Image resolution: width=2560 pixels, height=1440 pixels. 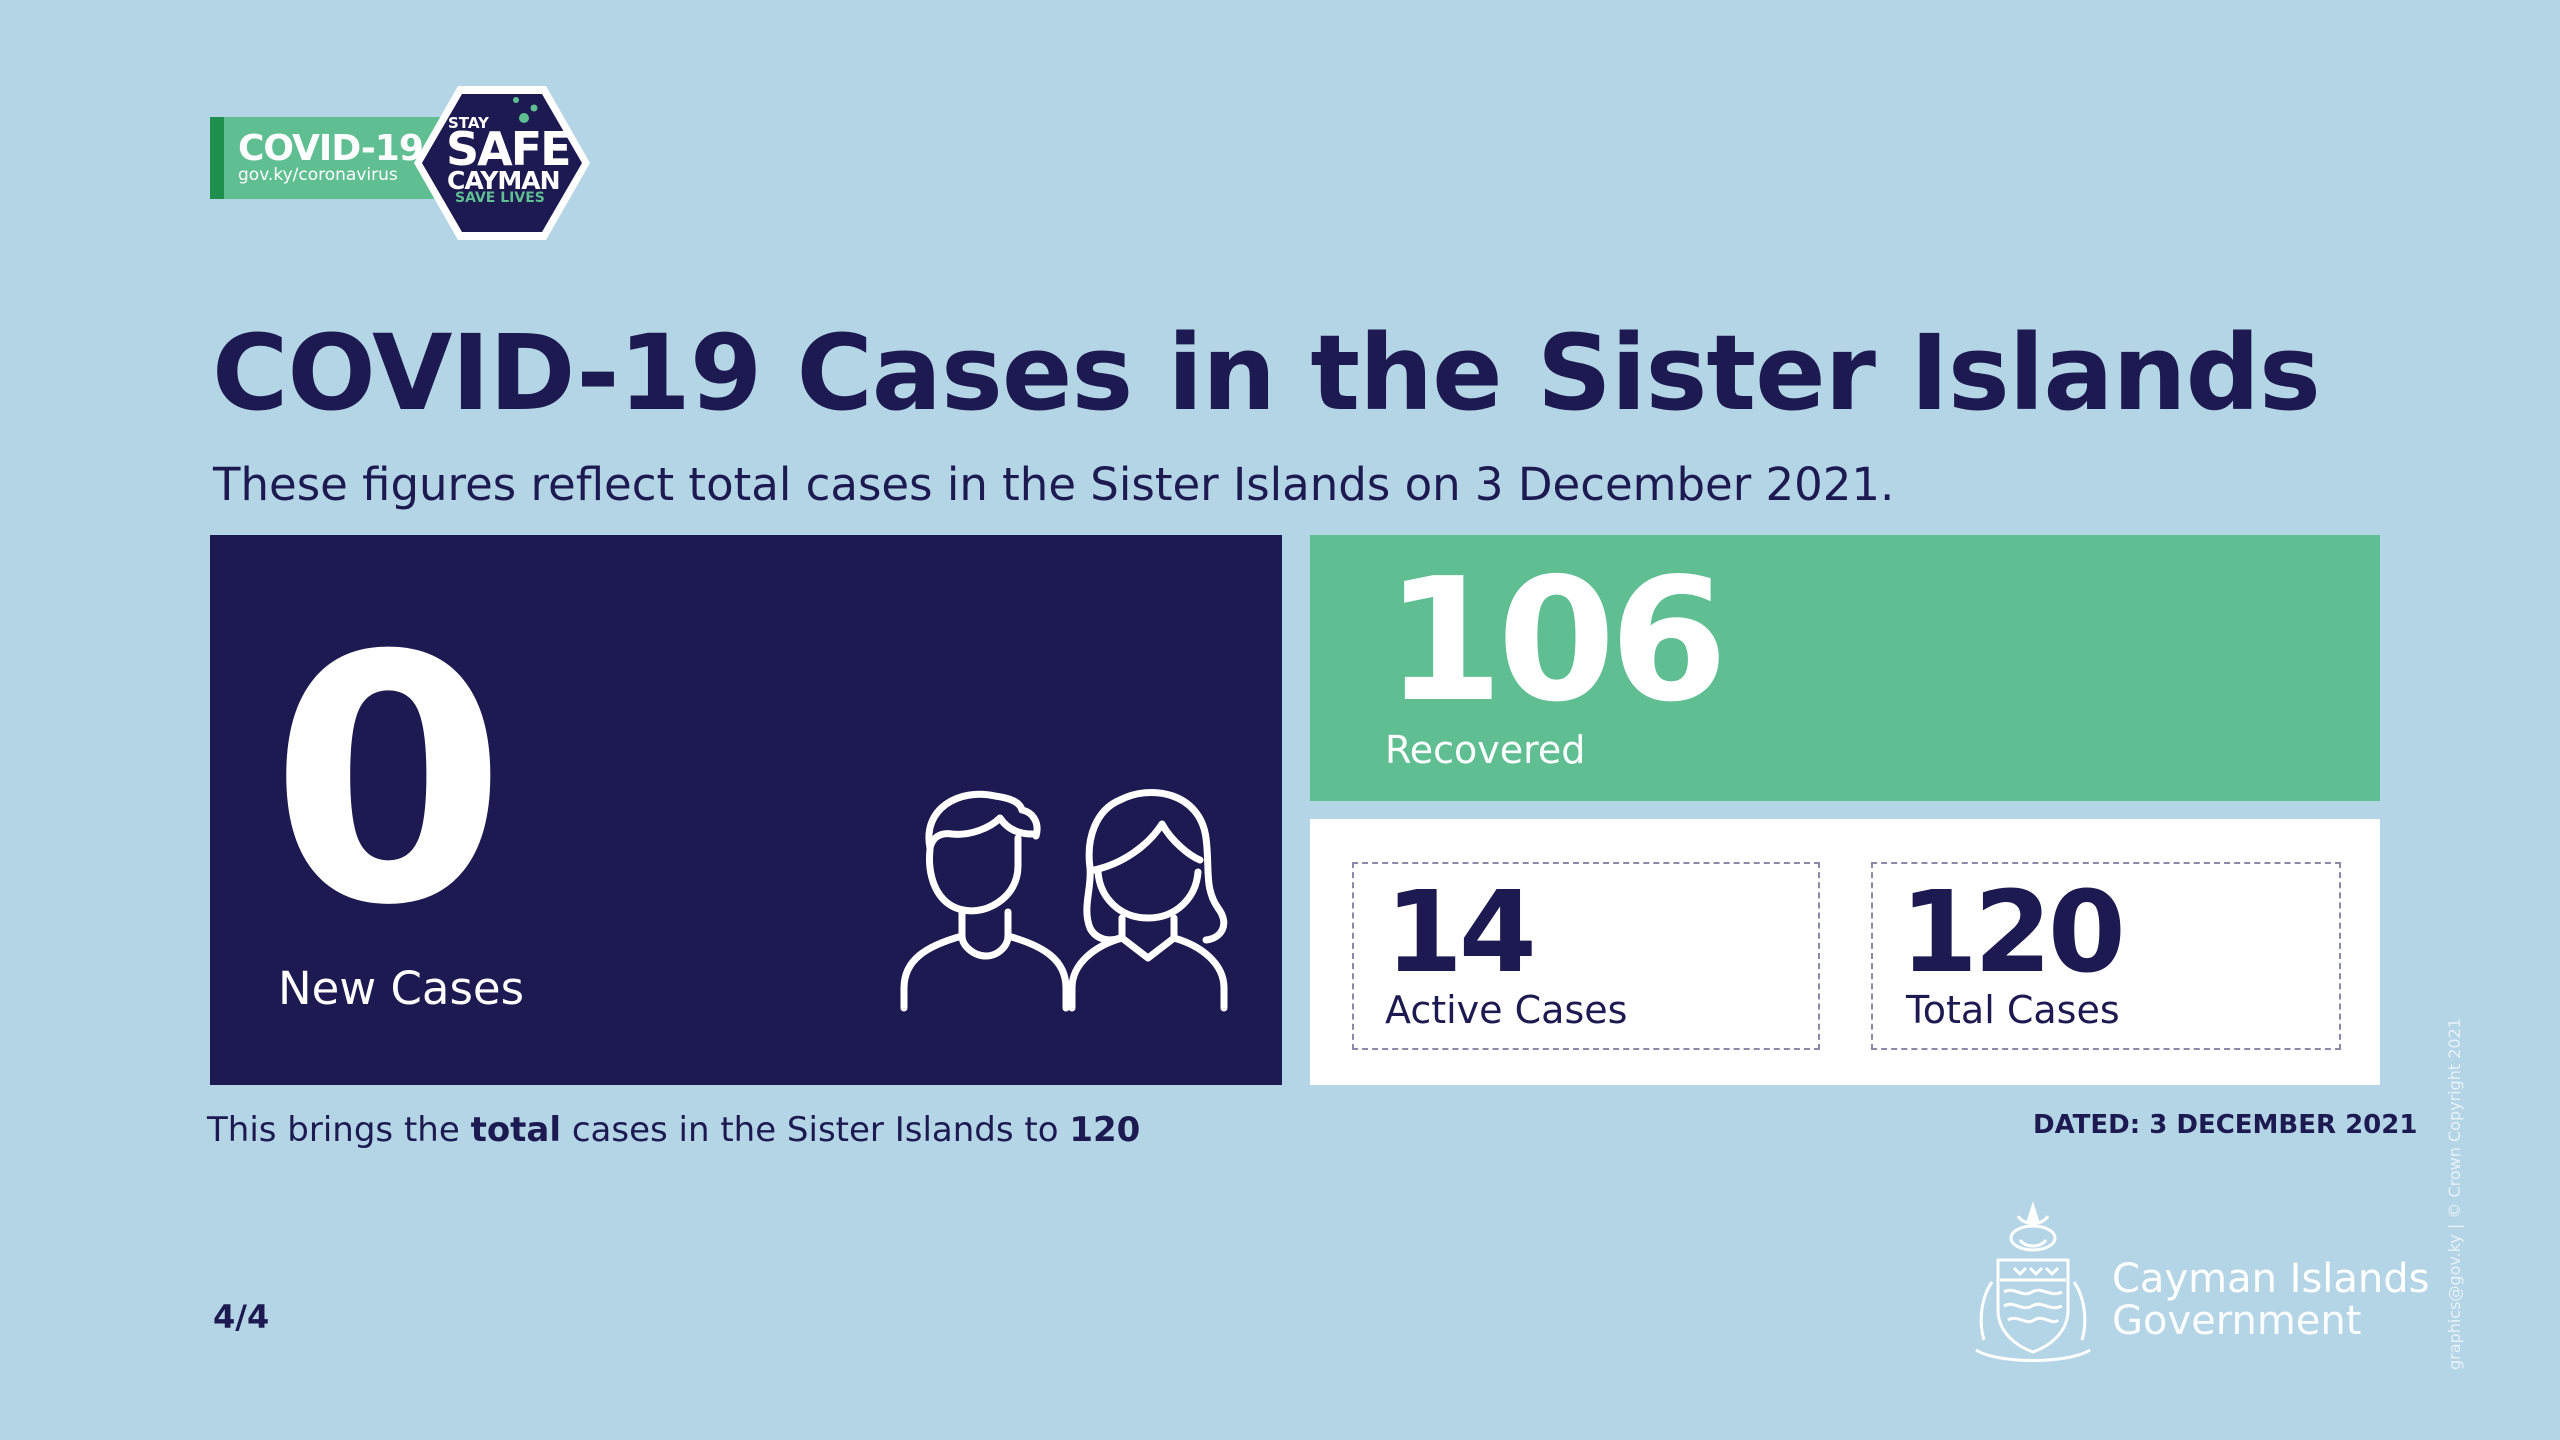 What do you see at coordinates (388, 782) in the screenshot?
I see `new-cases-value: 0` at bounding box center [388, 782].